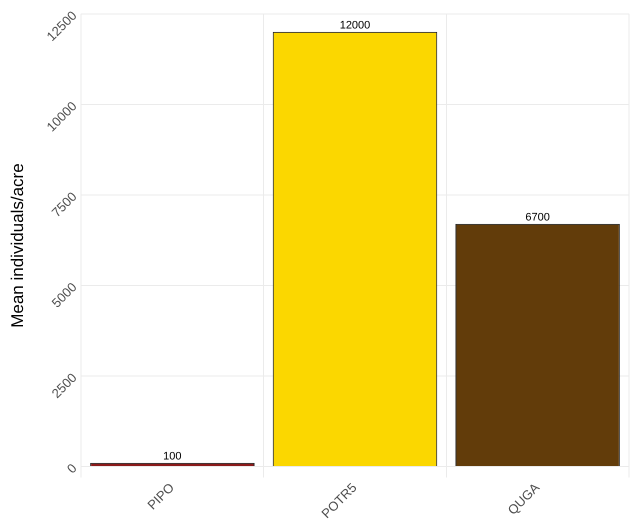 The image size is (631, 529). I want to click on data-label: 6700, so click(537, 217).